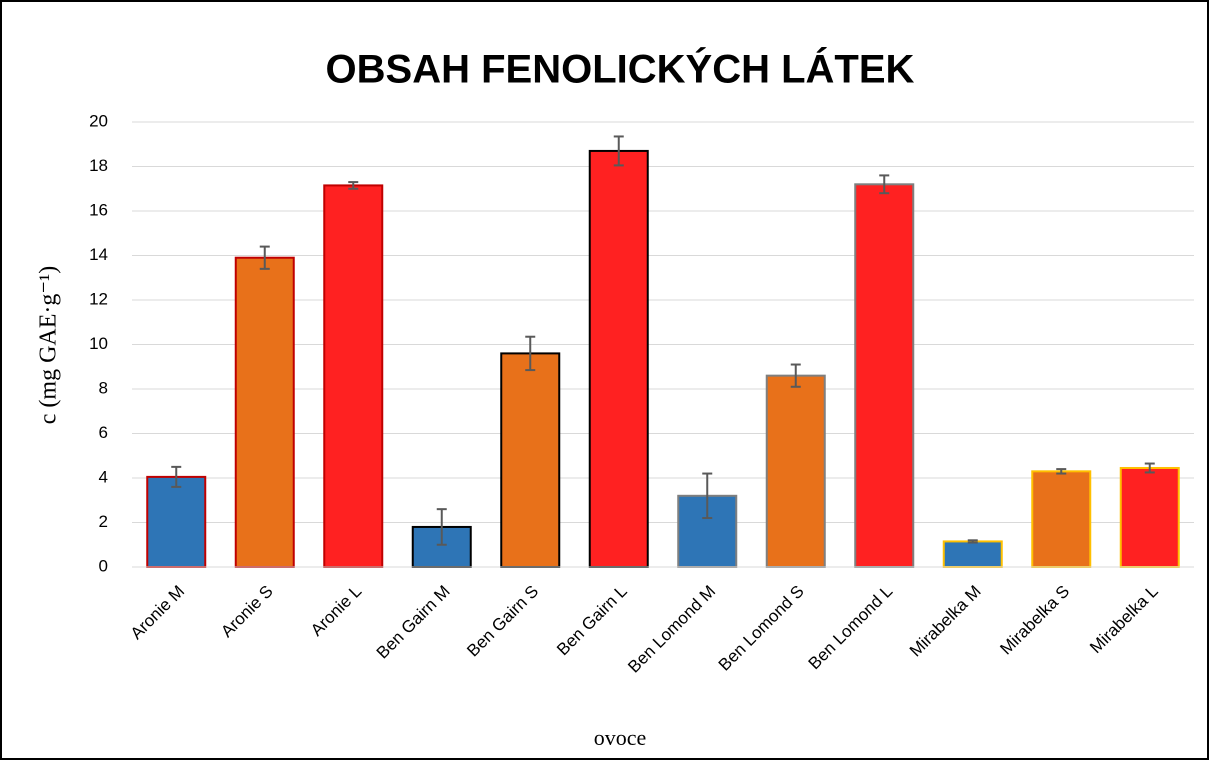 The height and width of the screenshot is (760, 1209). I want to click on y-tick-label: 16, so click(98, 209).